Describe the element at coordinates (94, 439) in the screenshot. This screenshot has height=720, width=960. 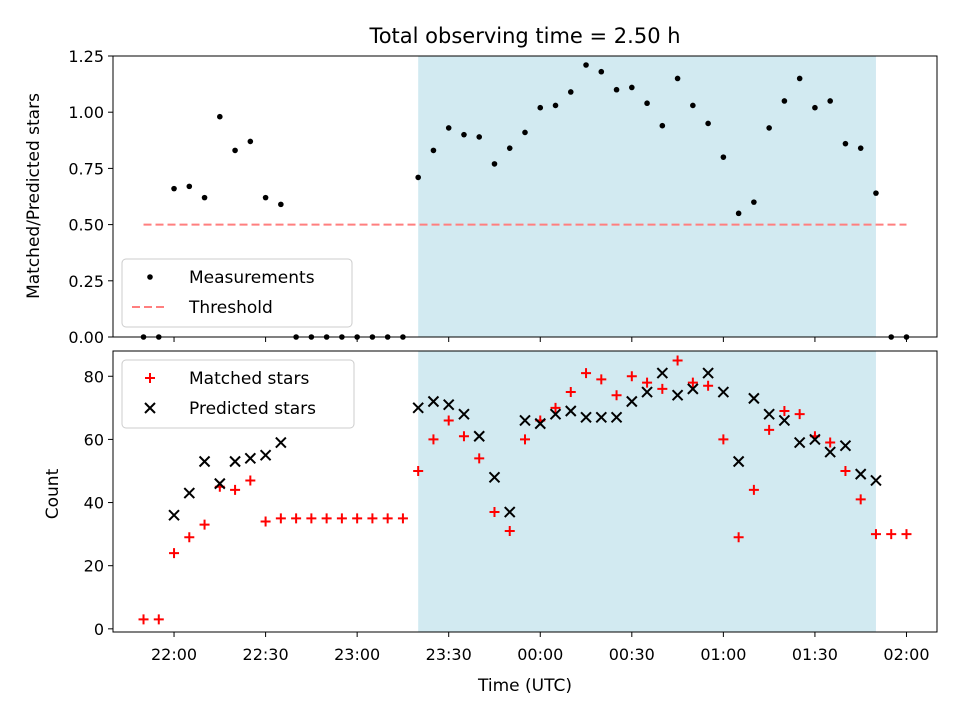
I see `y-tick-label: 60` at that location.